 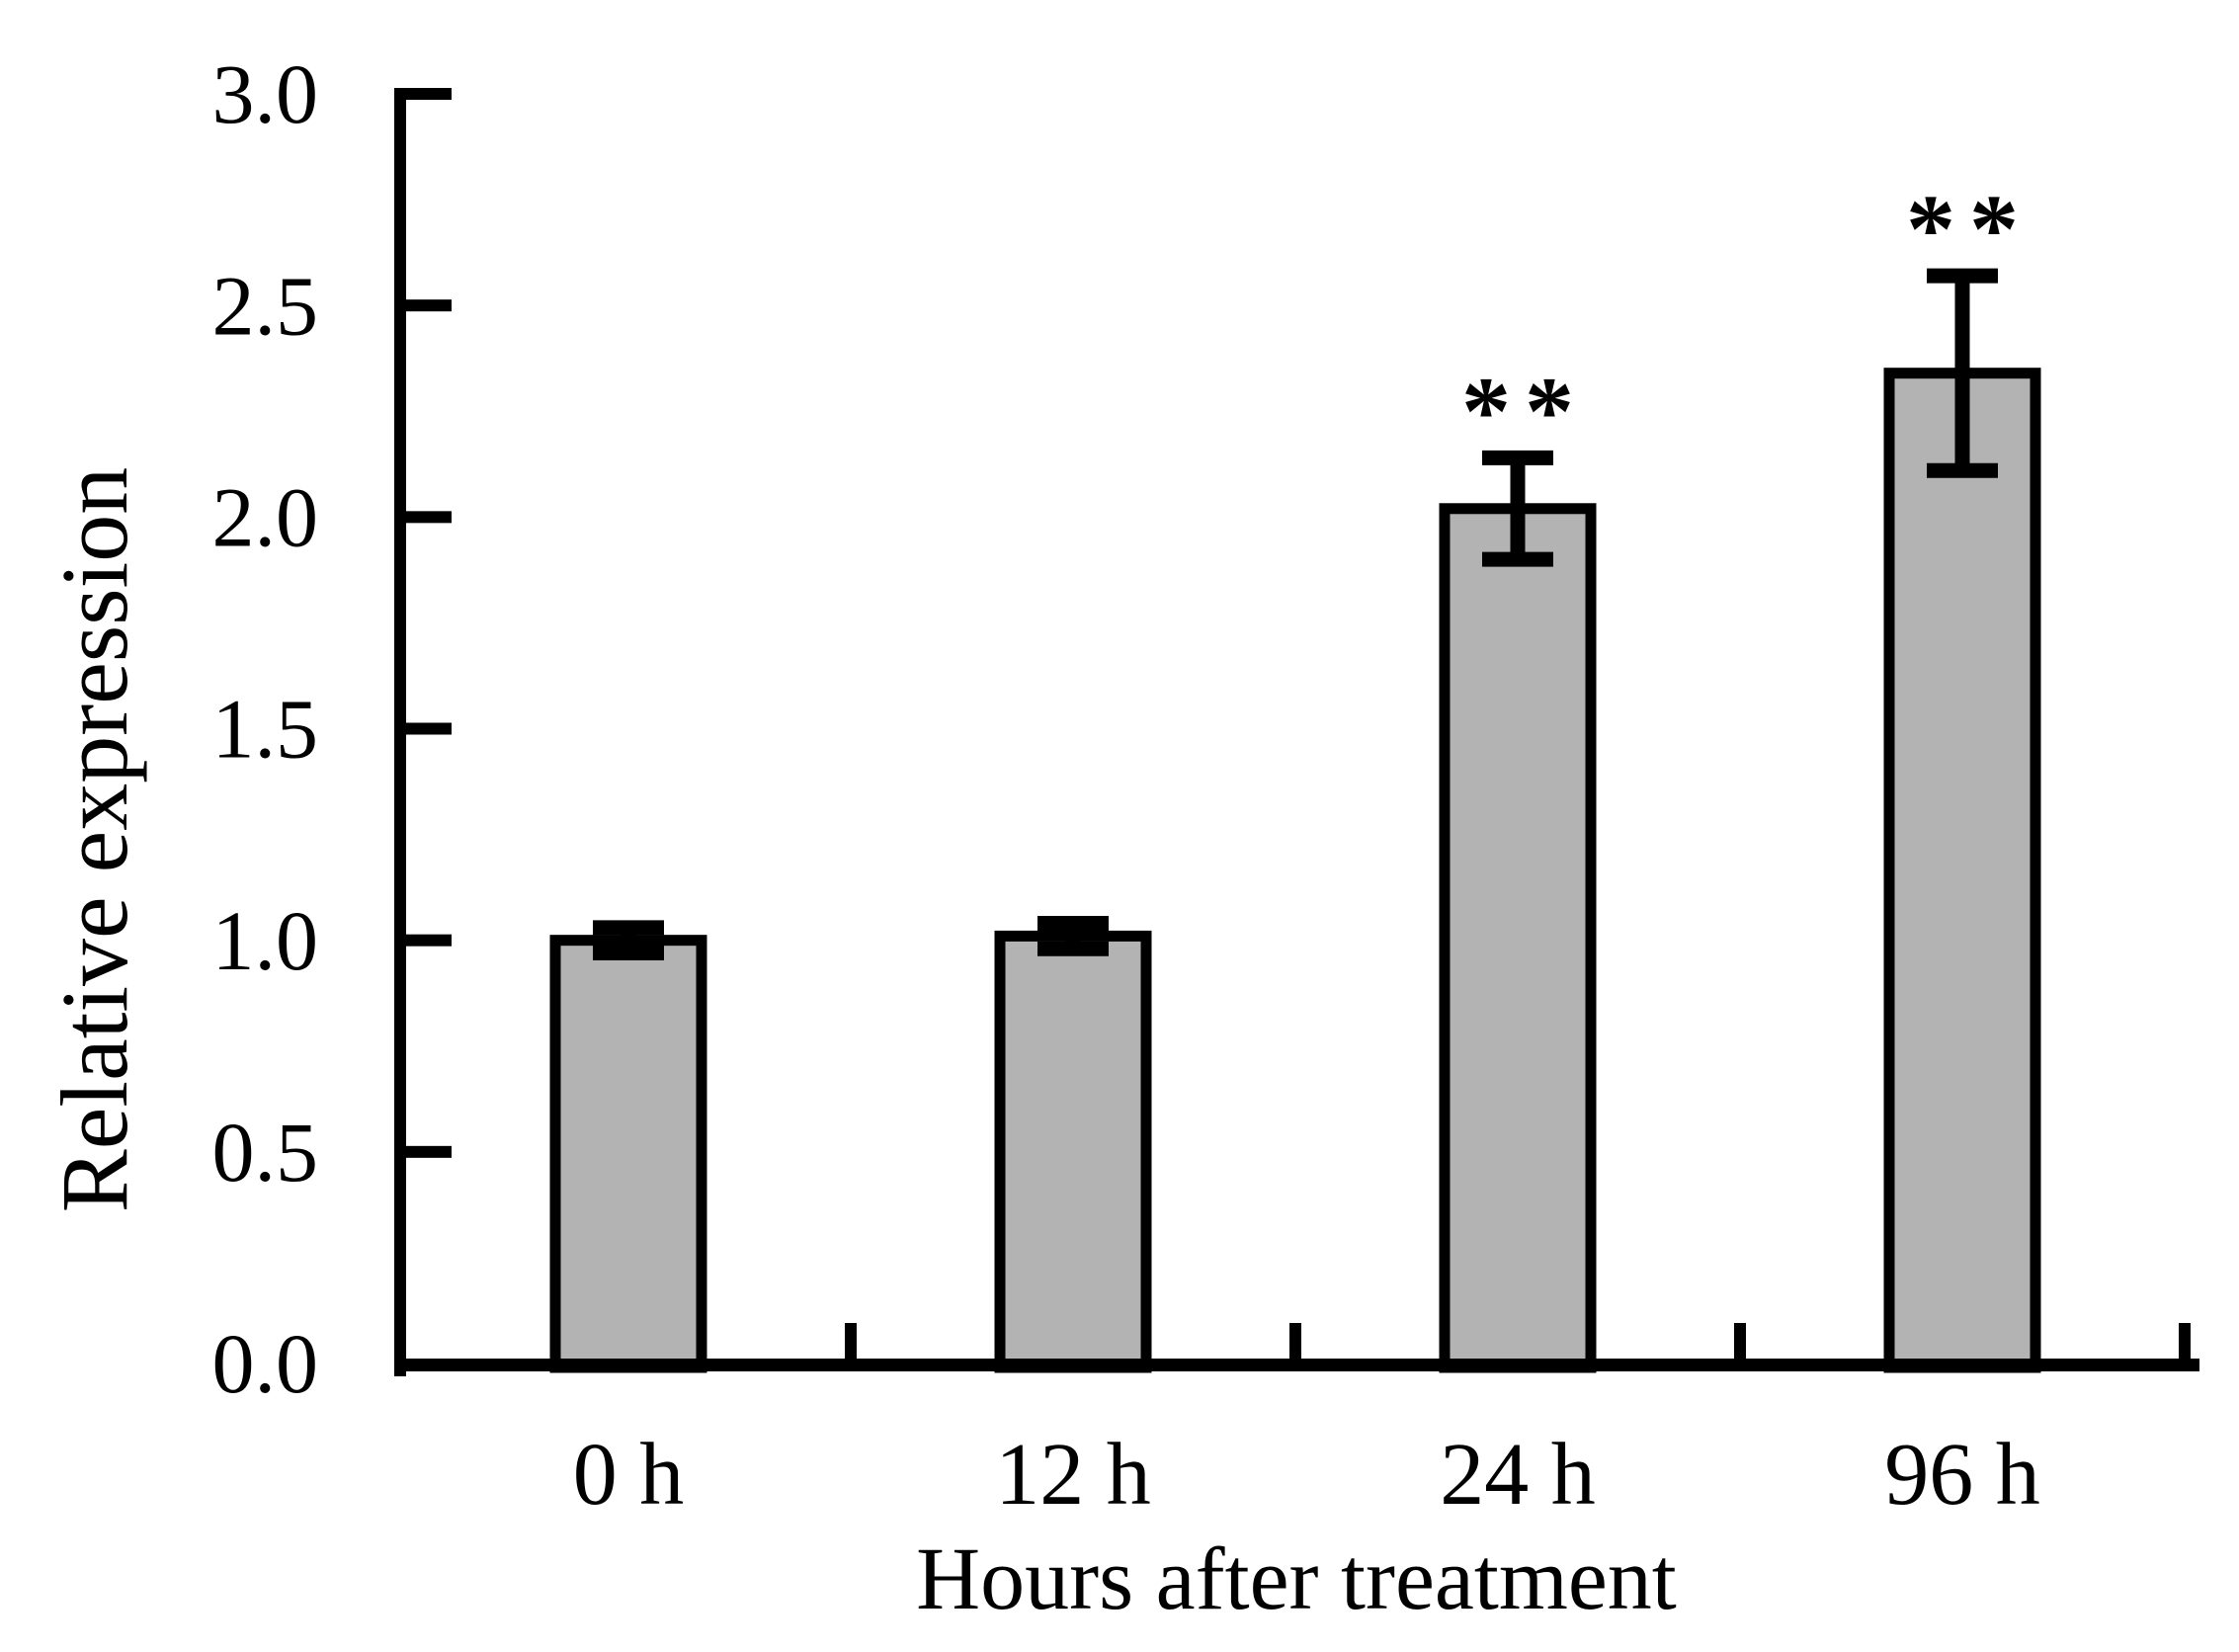 I want to click on y-tick-label-3.0: 3.0, so click(x=265, y=93).